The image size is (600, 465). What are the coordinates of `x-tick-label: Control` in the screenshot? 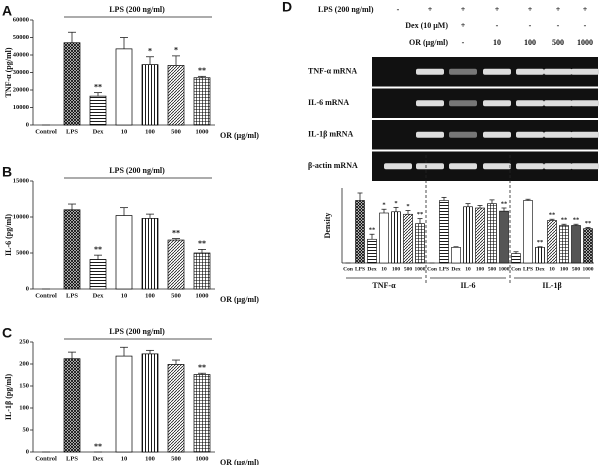 It's located at (46, 131).